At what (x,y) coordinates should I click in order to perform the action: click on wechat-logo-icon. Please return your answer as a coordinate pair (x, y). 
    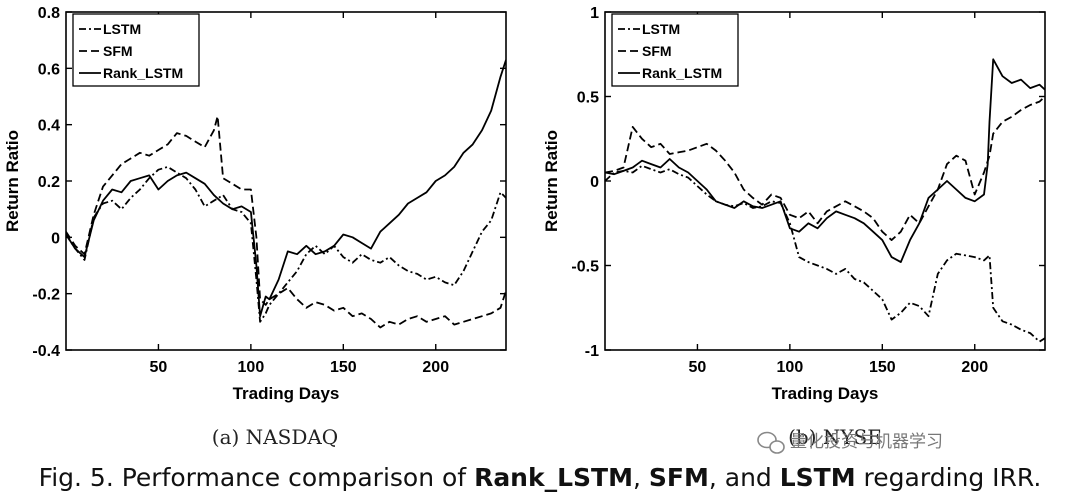
    Looking at the image, I should click on (771, 442).